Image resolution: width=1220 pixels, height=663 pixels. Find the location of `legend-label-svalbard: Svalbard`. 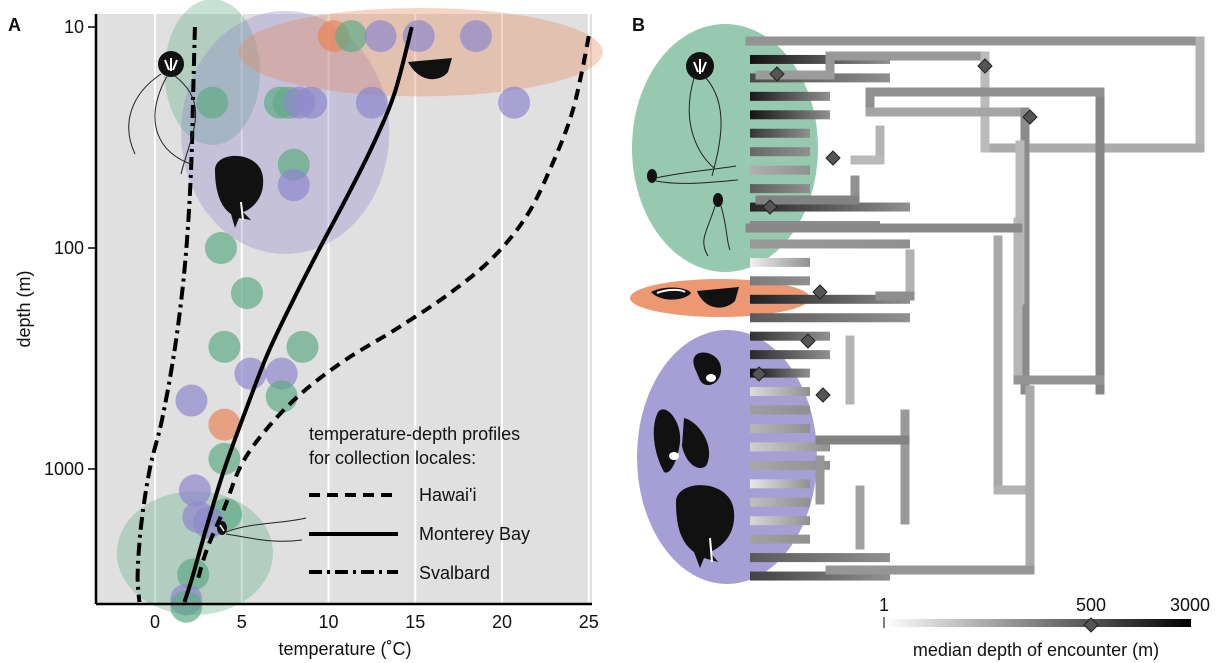

legend-label-svalbard: Svalbard is located at coordinates (454, 573).